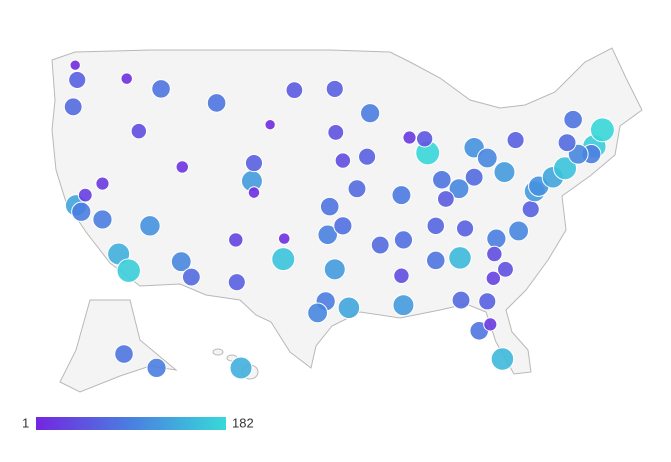  I want to click on colorbar-min-label: 1, so click(25, 422).